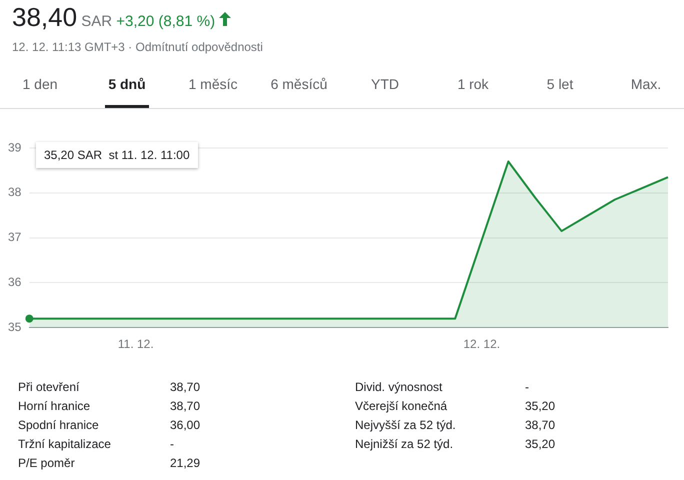 This screenshot has width=684, height=480. What do you see at coordinates (58, 425) in the screenshot?
I see `text: Spodní hranice` at bounding box center [58, 425].